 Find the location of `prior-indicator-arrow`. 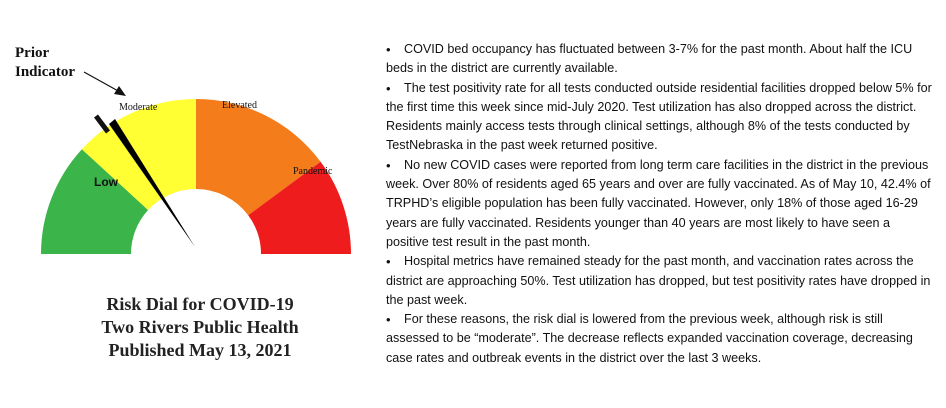

prior-indicator-arrow is located at coordinates (104, 83).